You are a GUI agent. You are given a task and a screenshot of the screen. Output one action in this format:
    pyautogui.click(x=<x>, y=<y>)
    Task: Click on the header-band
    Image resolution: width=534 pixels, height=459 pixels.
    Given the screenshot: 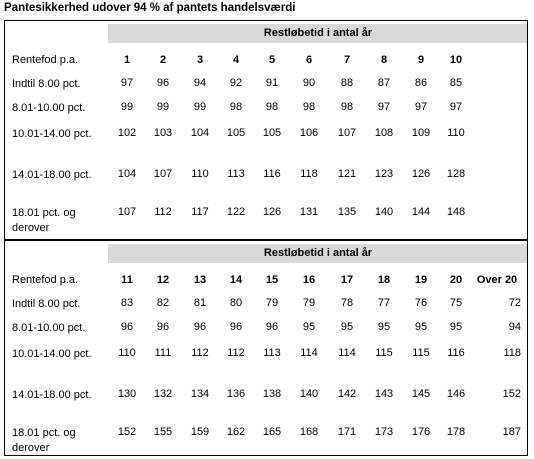 What is the action you would take?
    pyautogui.click(x=317, y=33)
    